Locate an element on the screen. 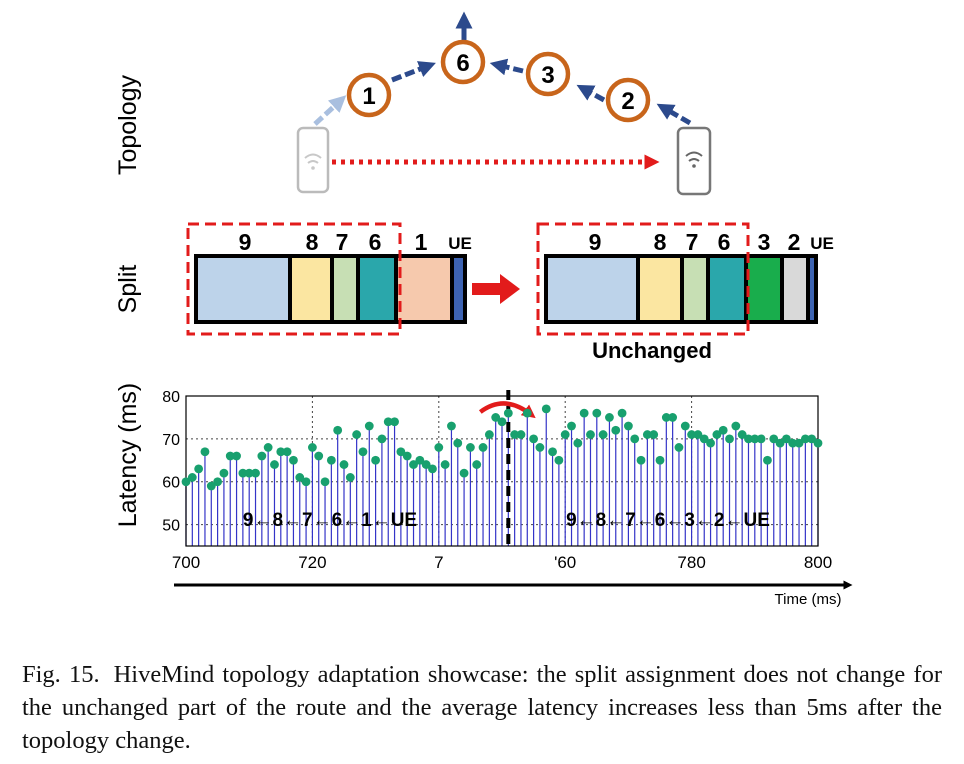 Image resolution: width=964 pixels, height=764 pixels. split-label-3: 3 is located at coordinates (764, 242).